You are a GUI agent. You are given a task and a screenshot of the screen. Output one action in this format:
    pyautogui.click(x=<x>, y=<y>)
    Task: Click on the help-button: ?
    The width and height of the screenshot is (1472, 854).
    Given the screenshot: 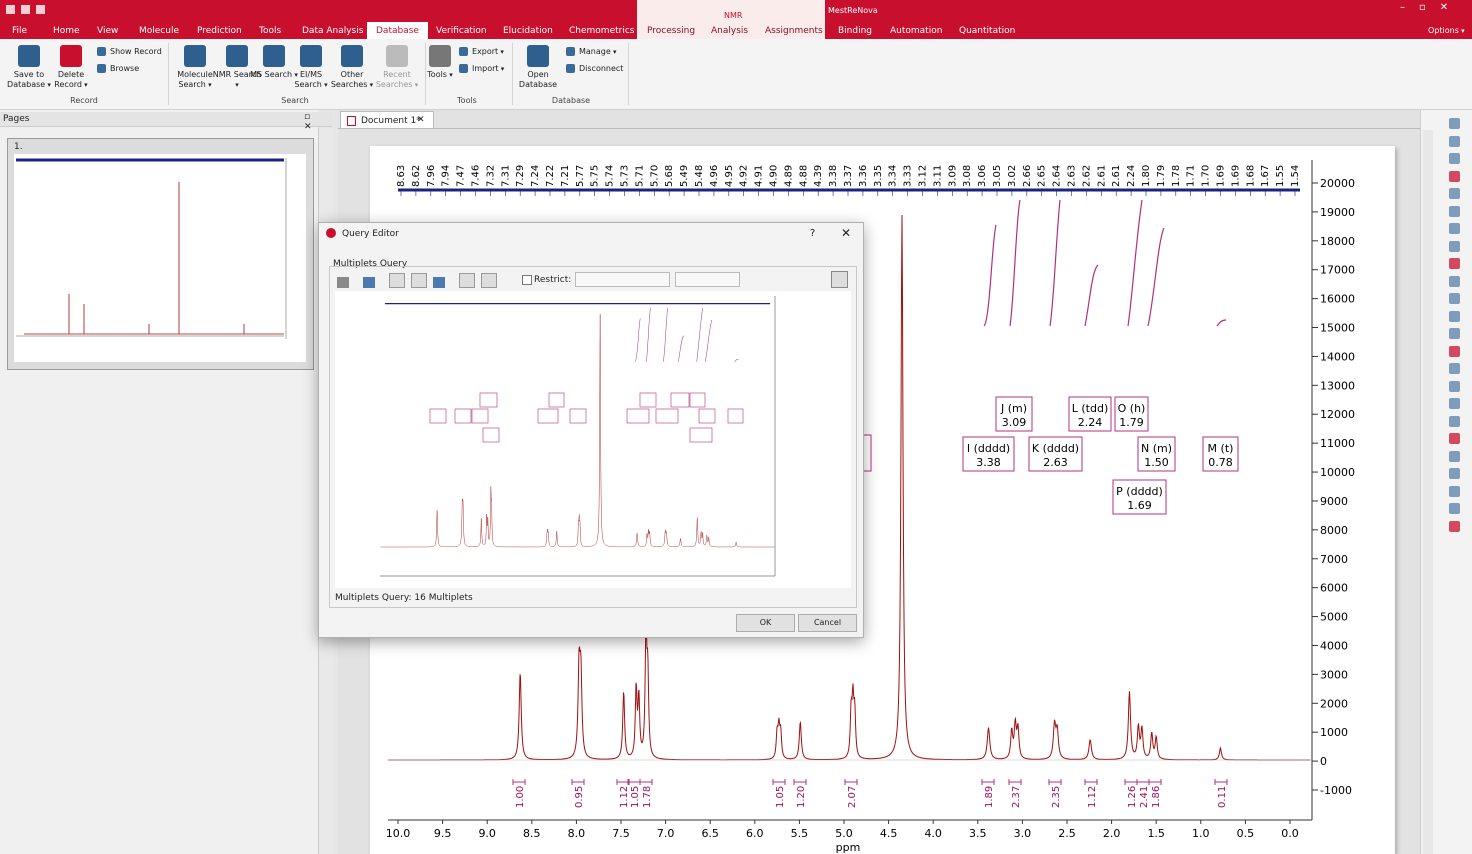 What is the action you would take?
    pyautogui.click(x=813, y=233)
    